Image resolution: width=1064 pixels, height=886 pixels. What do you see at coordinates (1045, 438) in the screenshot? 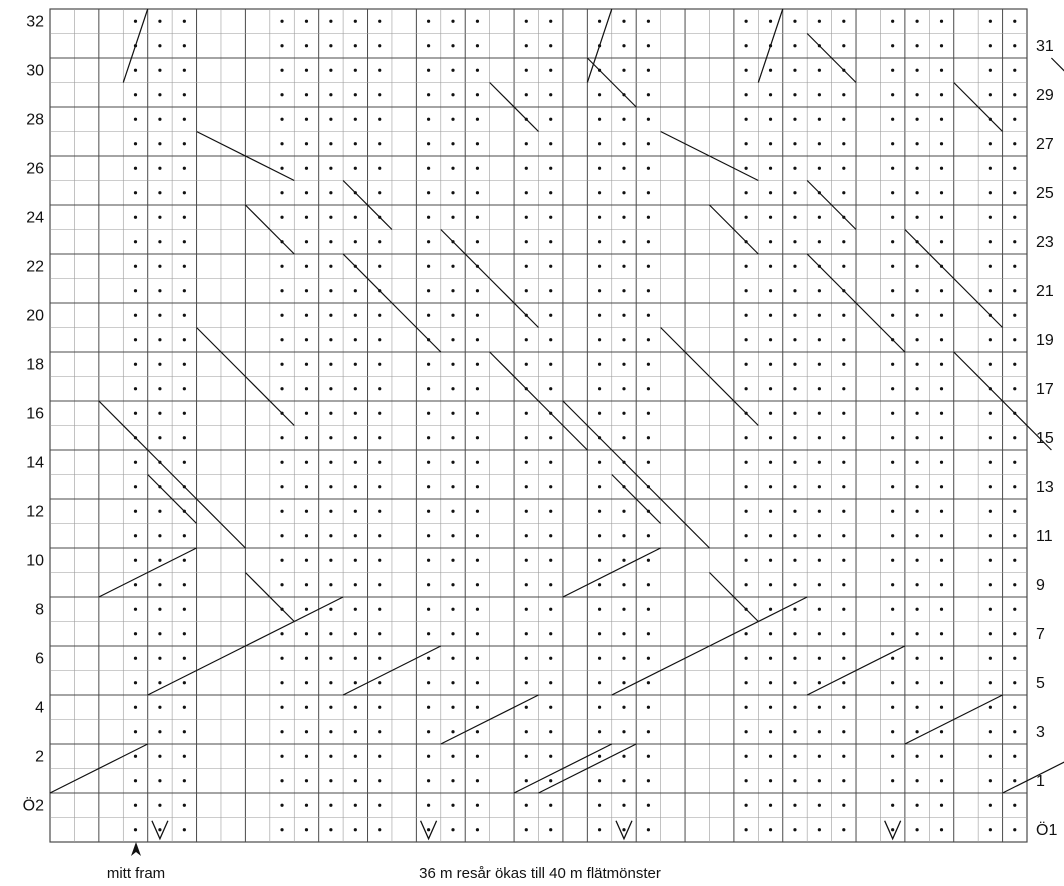
I see `row-label-right: 15` at bounding box center [1045, 438].